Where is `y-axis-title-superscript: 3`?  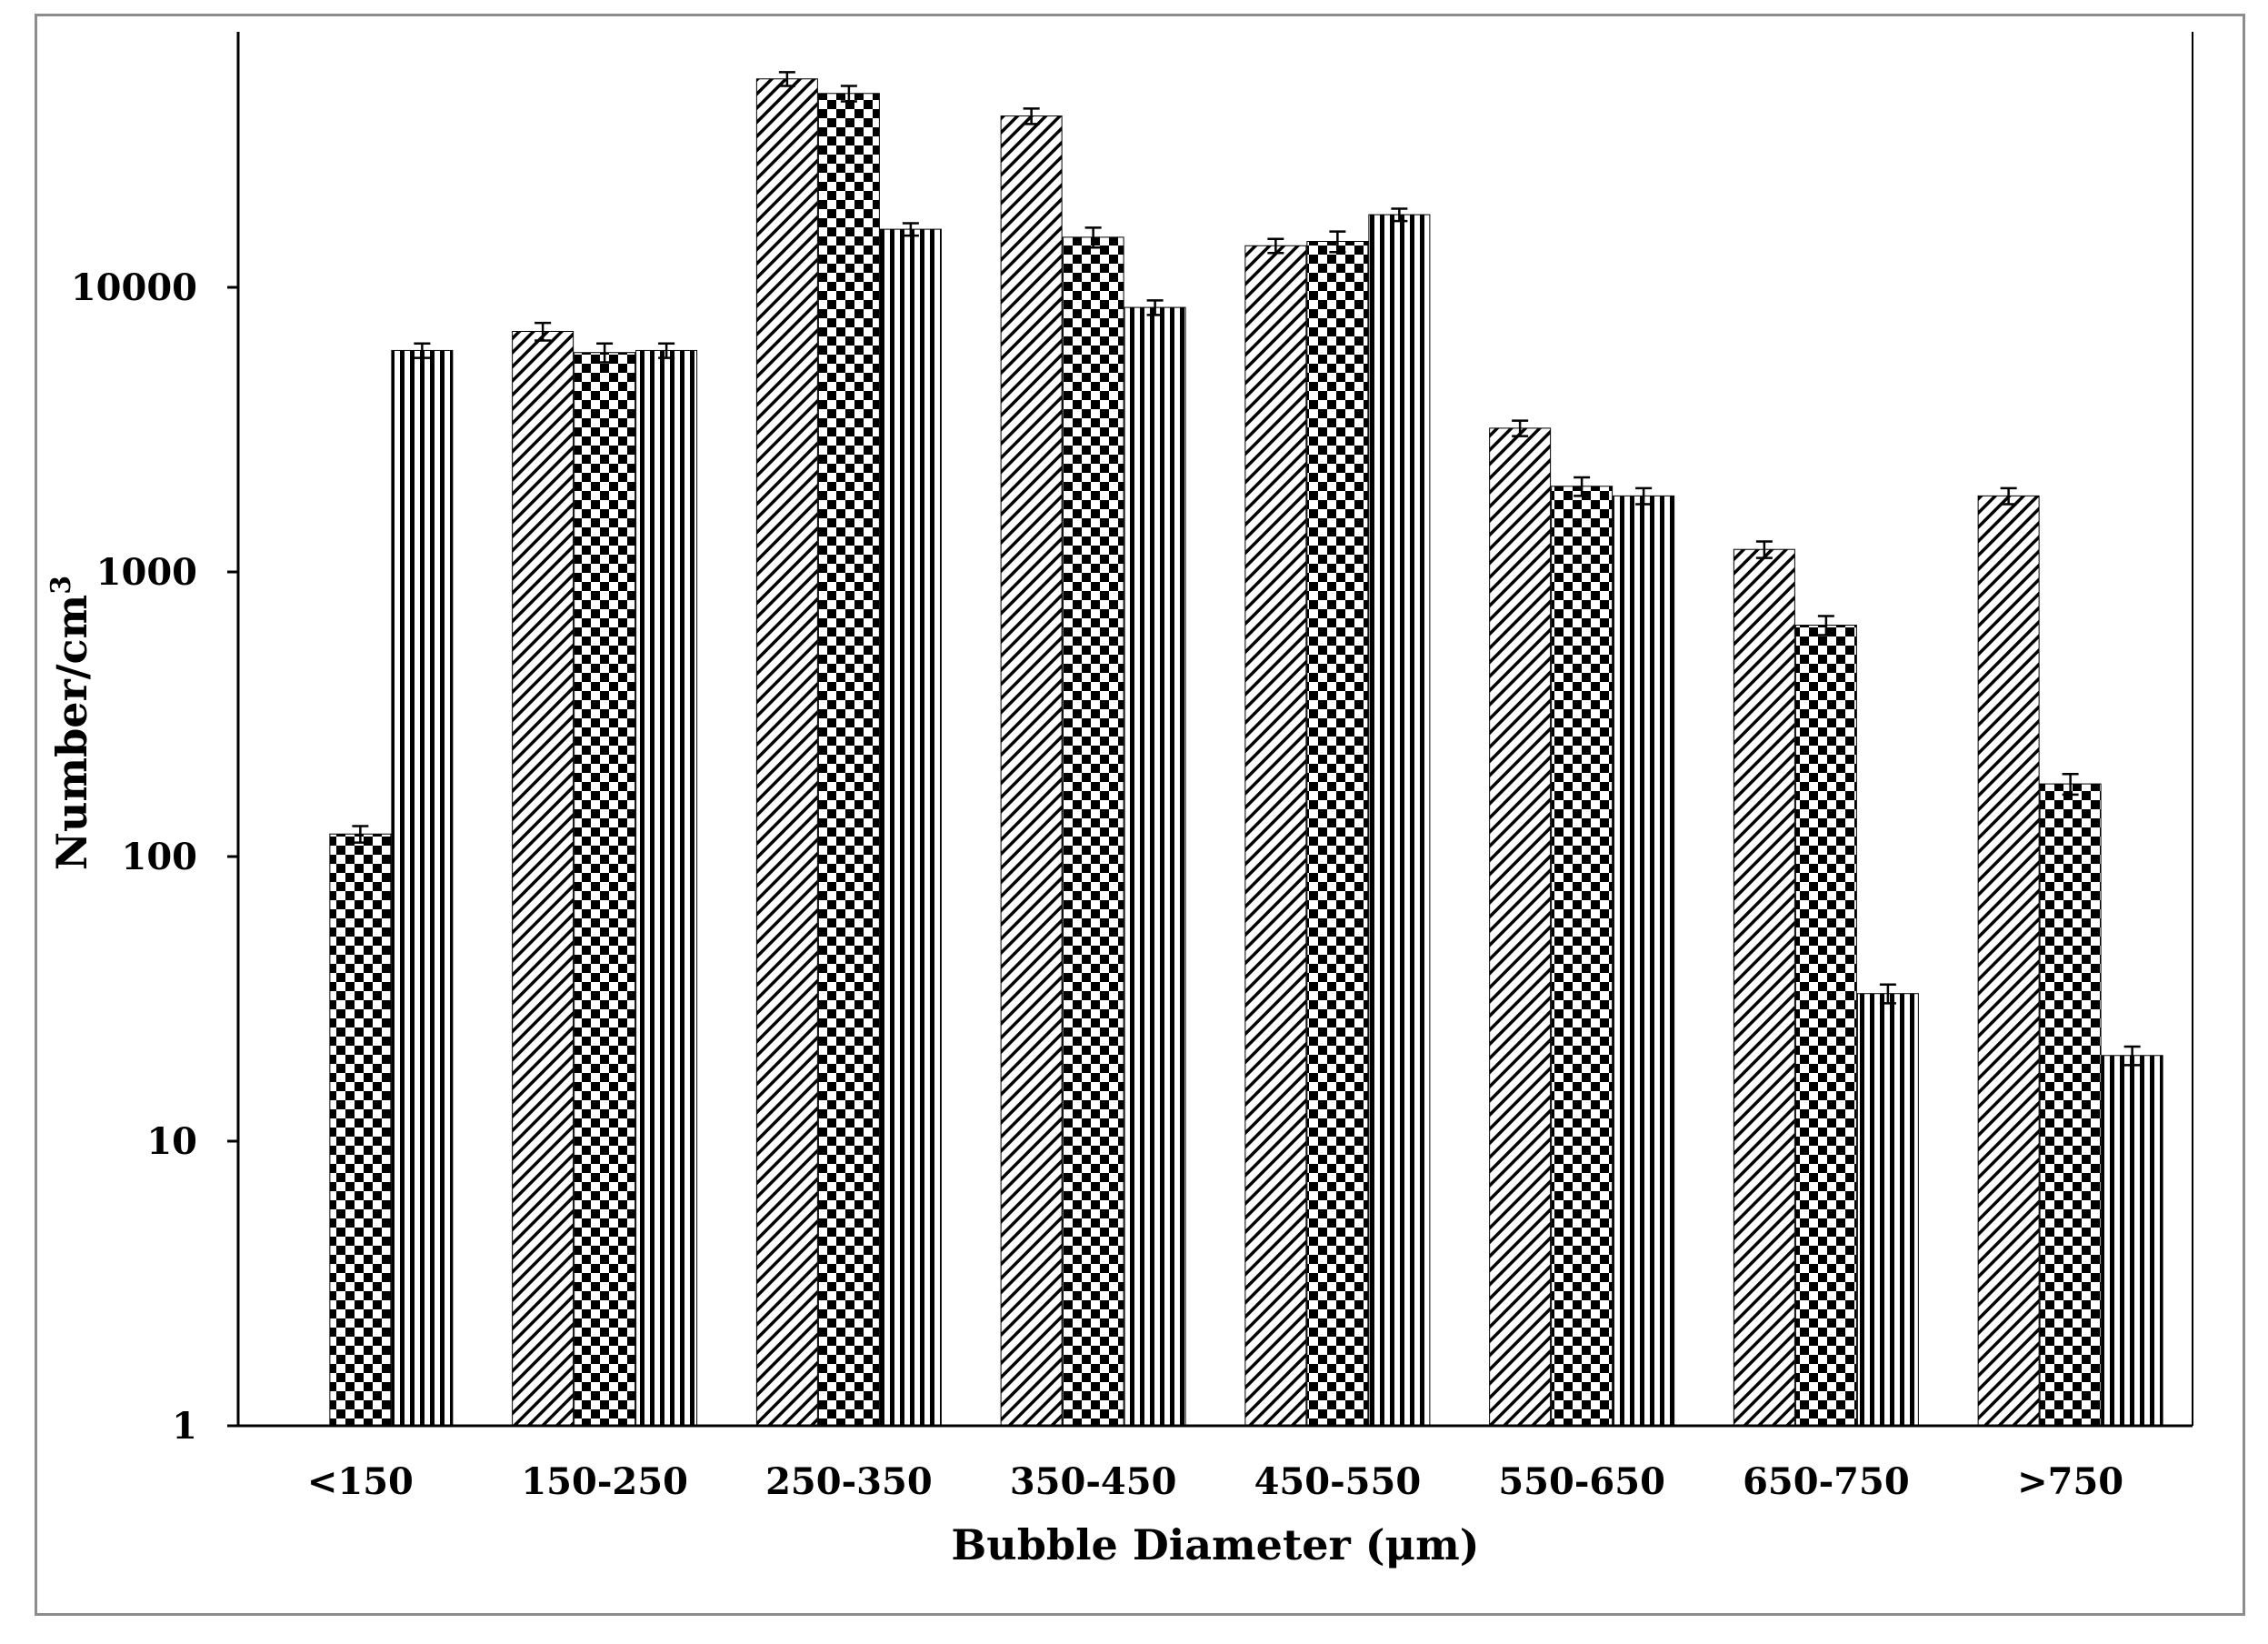
y-axis-title-superscript: 3 is located at coordinates (61, 585).